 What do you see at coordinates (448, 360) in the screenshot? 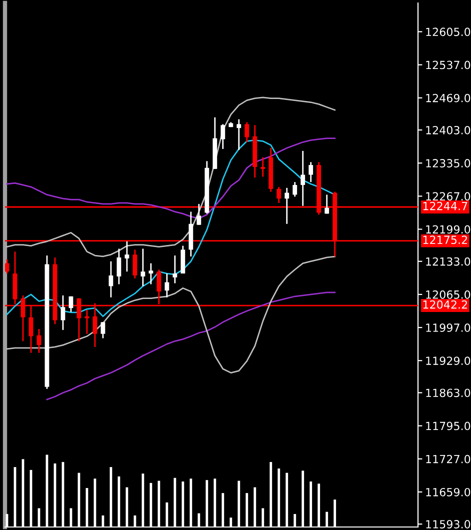
I see `y-tick-label: 11929.0` at bounding box center [448, 360].